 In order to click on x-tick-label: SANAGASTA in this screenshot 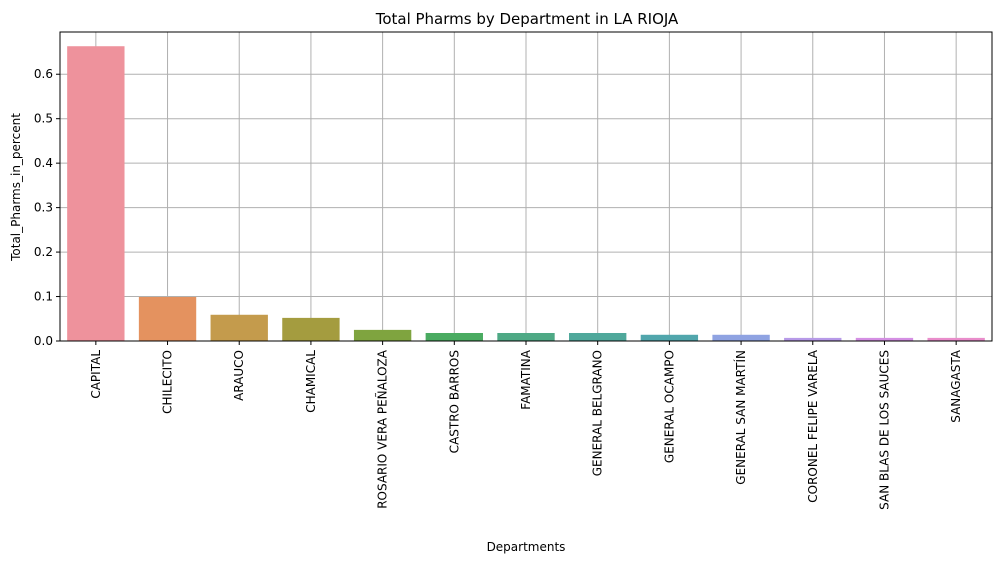, I will do `click(956, 386)`.